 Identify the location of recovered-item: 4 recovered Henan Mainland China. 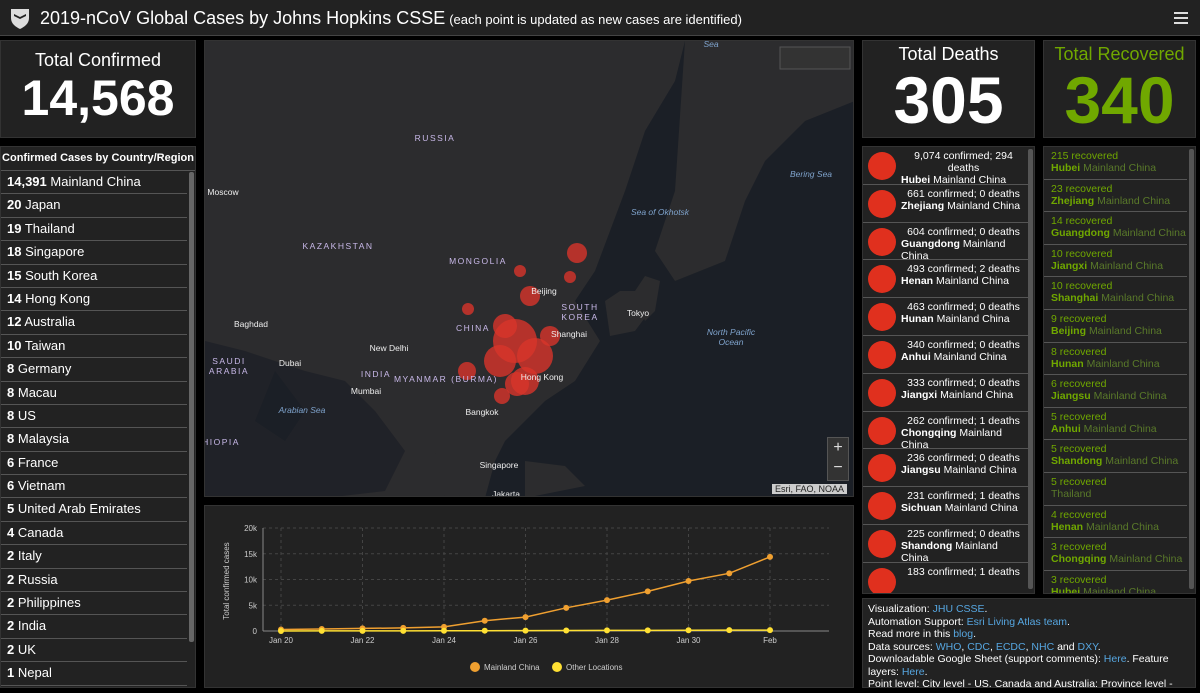
(1115, 522).